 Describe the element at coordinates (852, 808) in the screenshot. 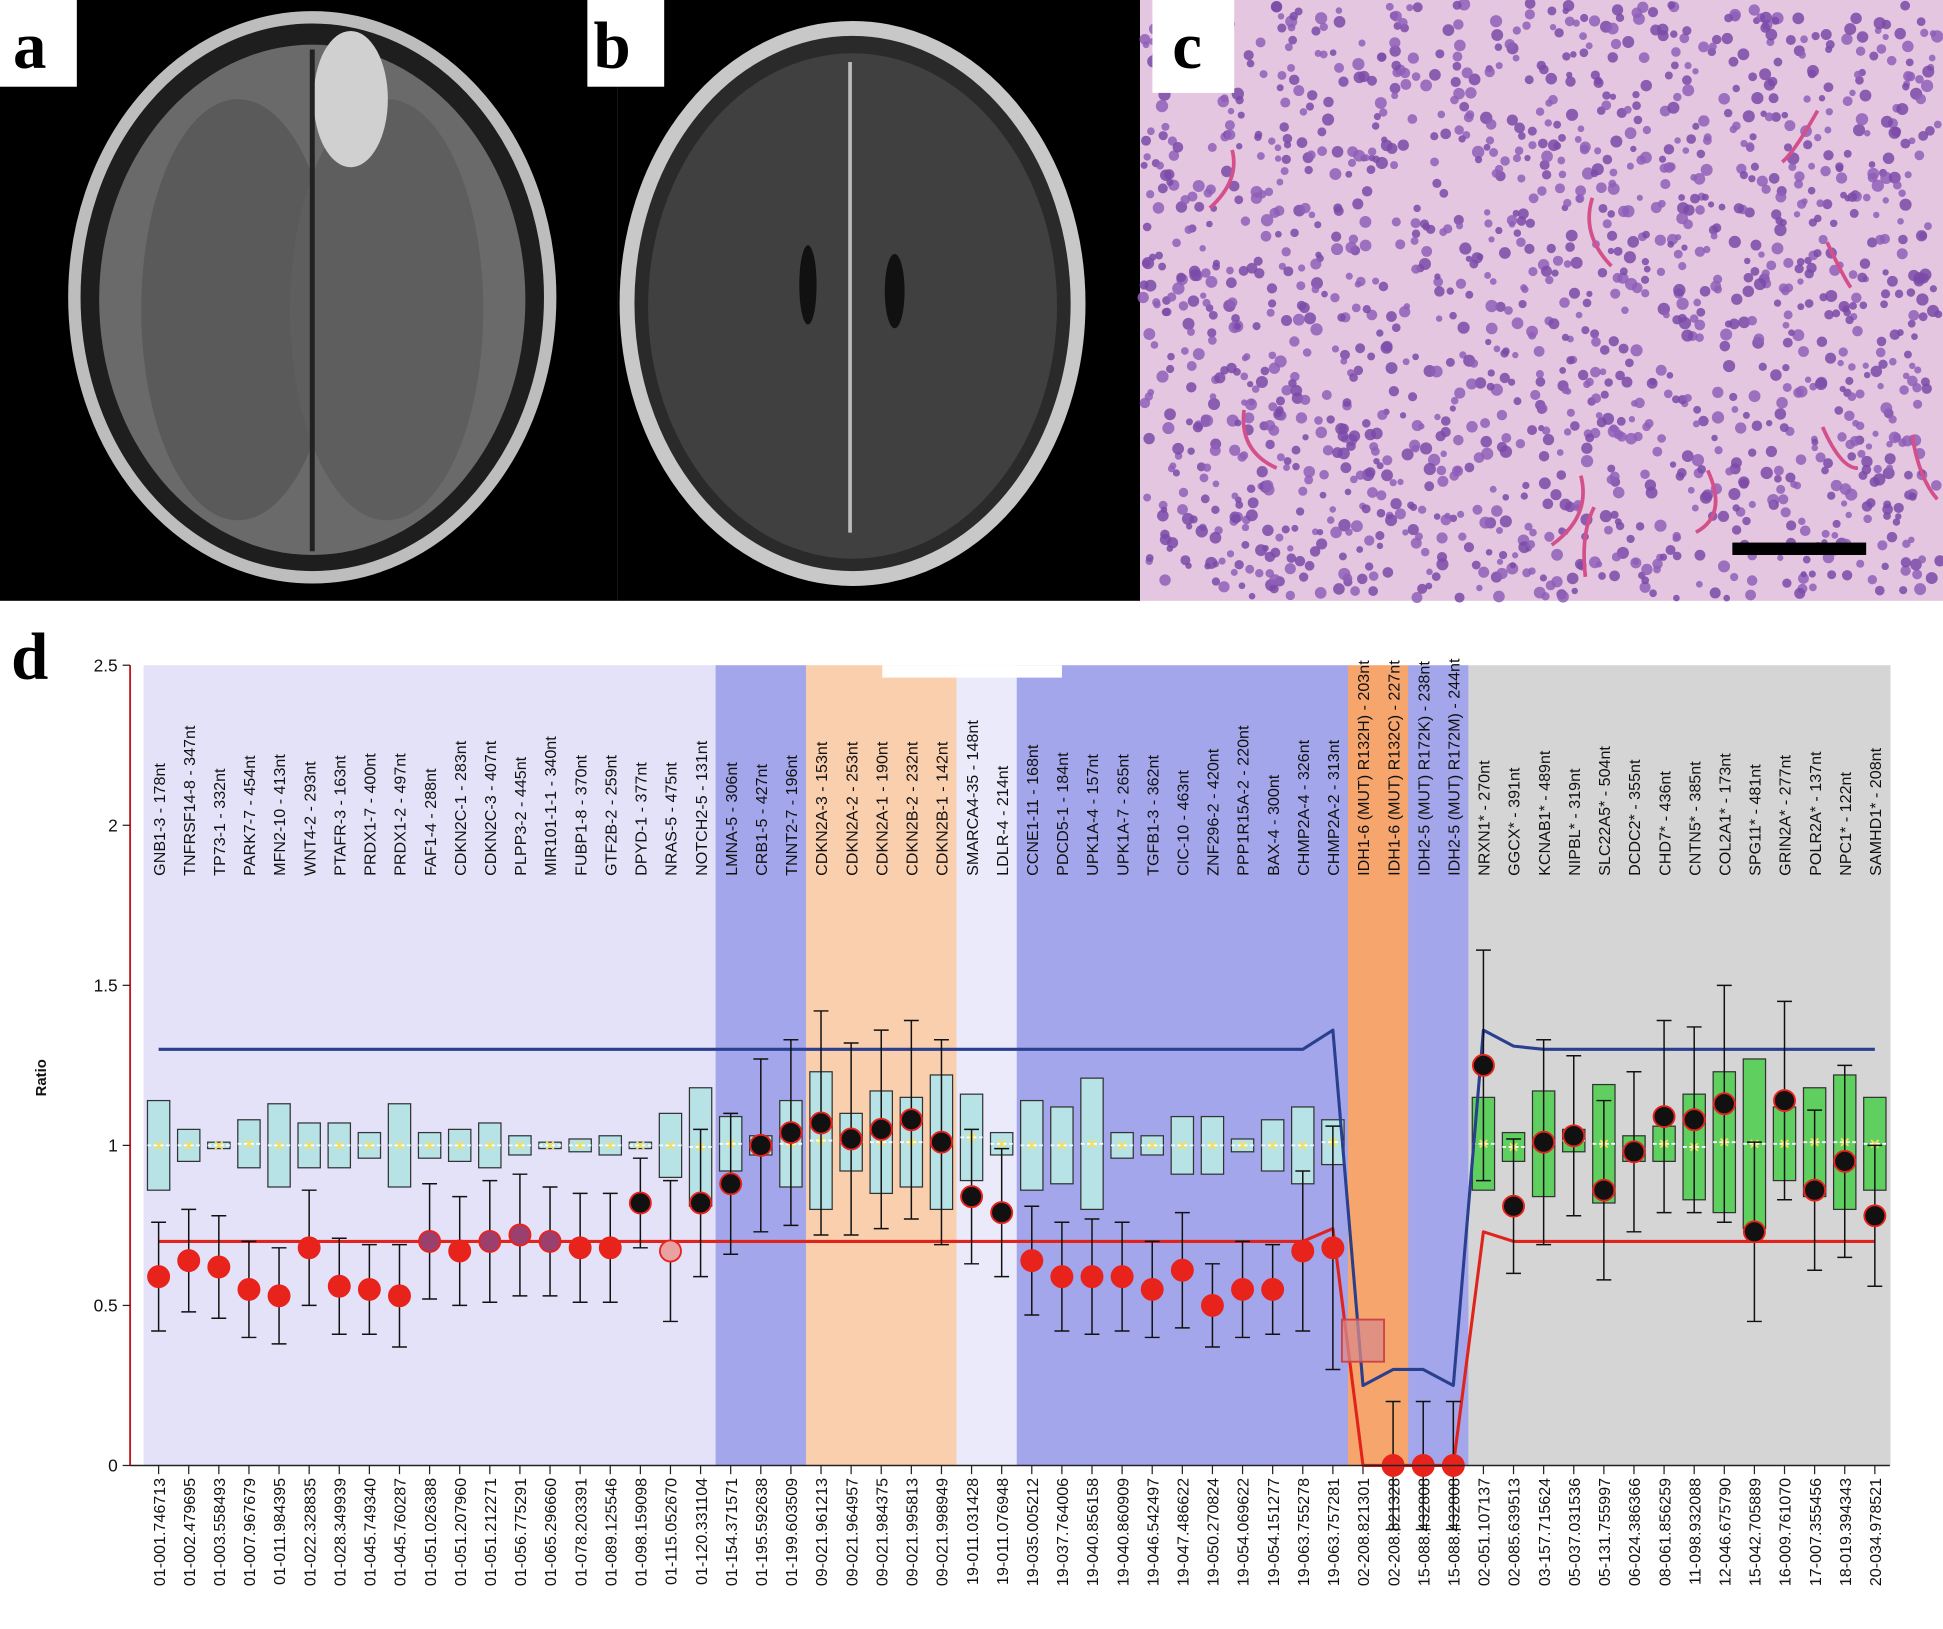

I see `probe-label: CDKN2A-2 - 253nt` at that location.